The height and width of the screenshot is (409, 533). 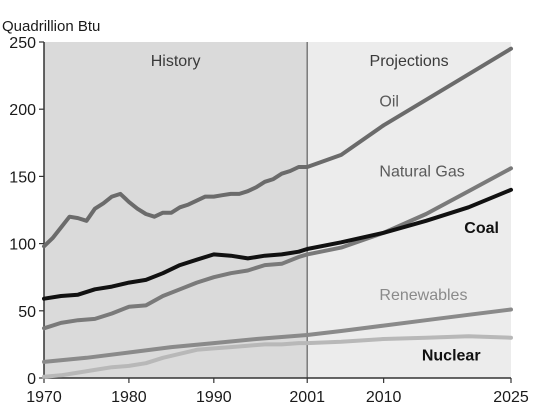 I want to click on x-tick-label: 2001, so click(x=307, y=397).